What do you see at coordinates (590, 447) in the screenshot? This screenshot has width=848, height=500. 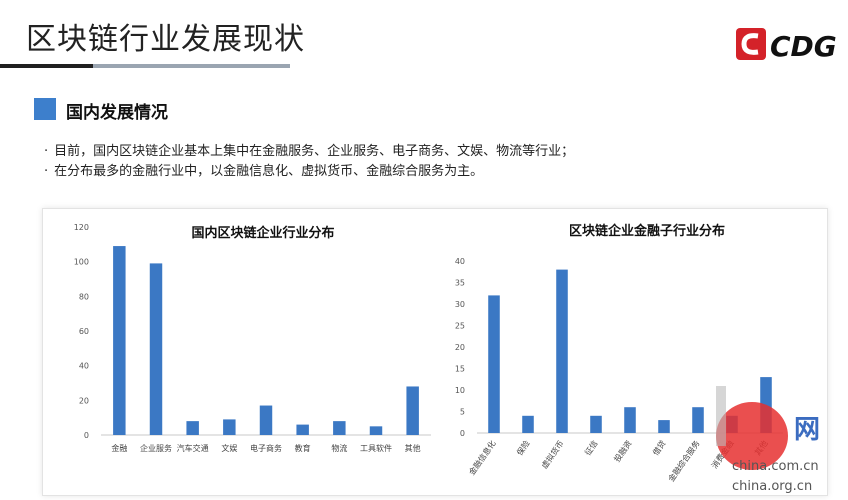 I see `x-tick-label: 征信` at bounding box center [590, 447].